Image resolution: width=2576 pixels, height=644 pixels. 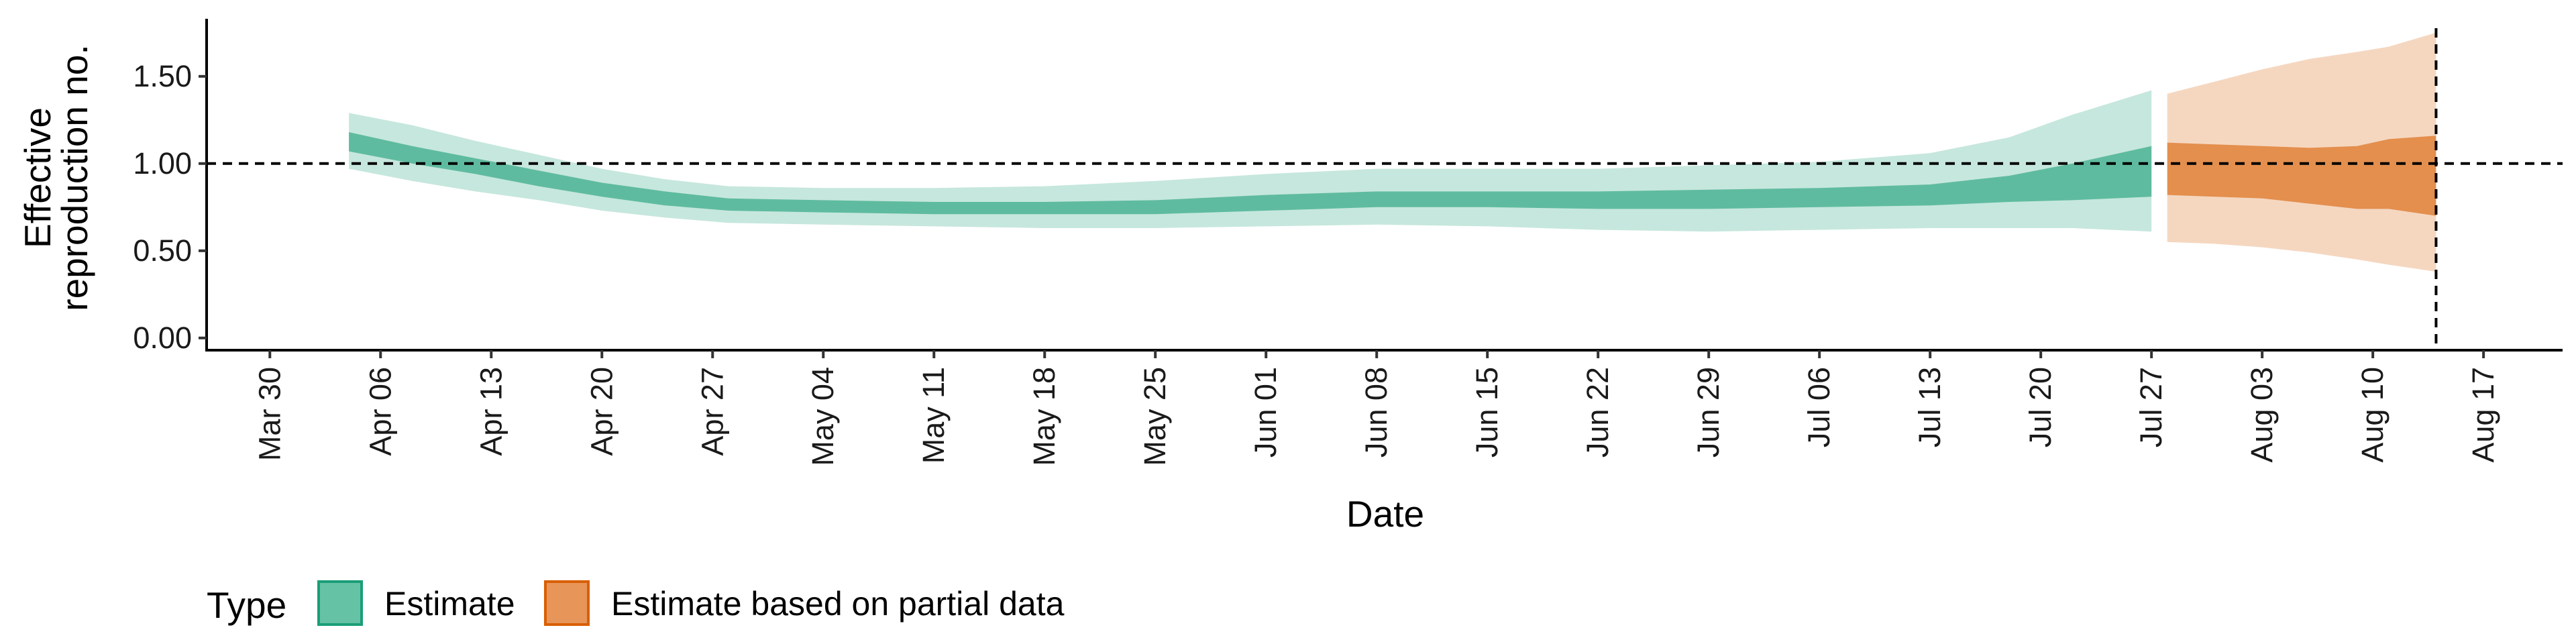 I want to click on x-tick-label: Jul 27, so click(x=2151, y=407).